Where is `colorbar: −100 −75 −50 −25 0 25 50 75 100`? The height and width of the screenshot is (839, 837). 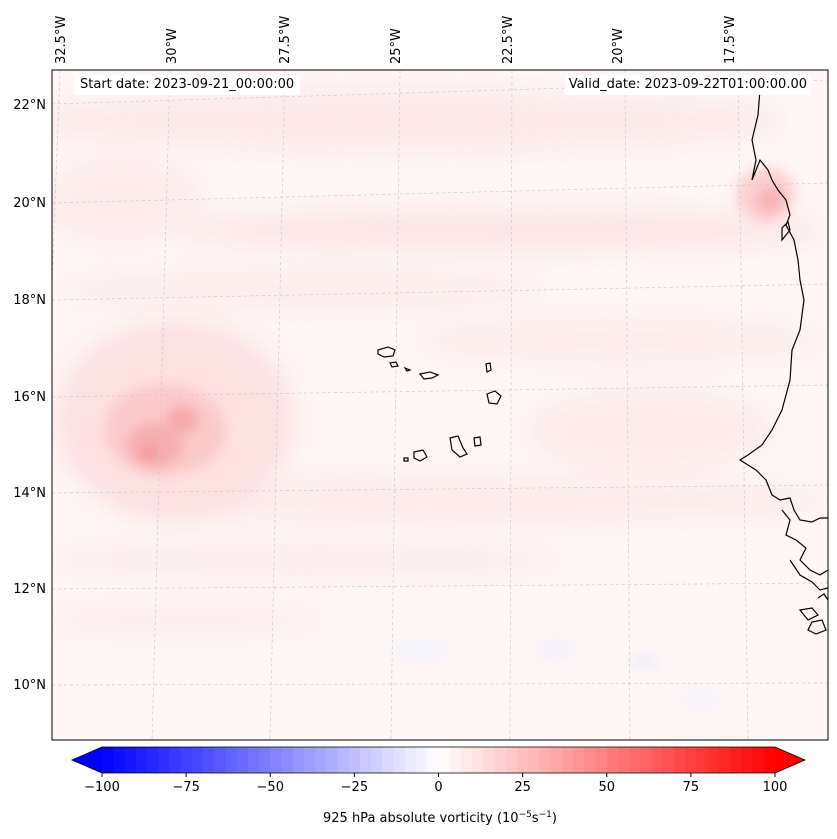 colorbar: −100 −75 −50 −25 0 25 50 75 100 is located at coordinates (438, 770).